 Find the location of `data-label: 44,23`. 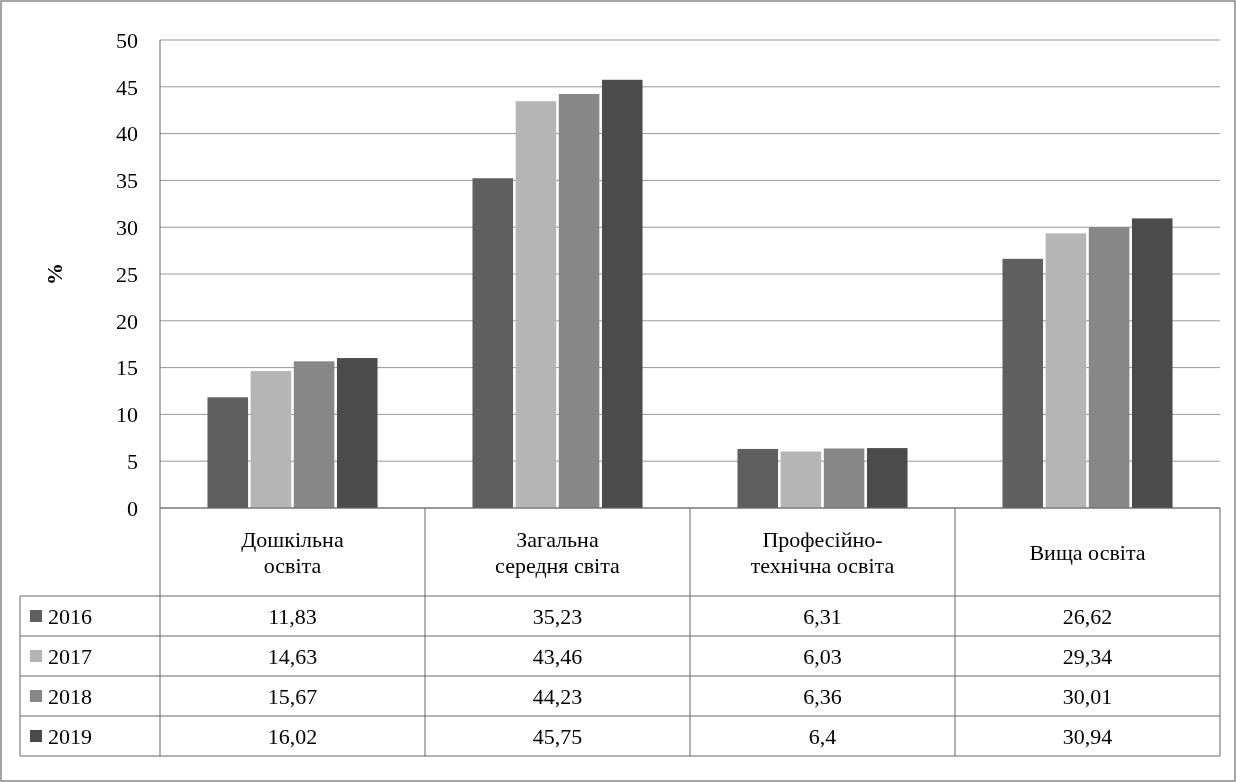

data-label: 44,23 is located at coordinates (557, 696).